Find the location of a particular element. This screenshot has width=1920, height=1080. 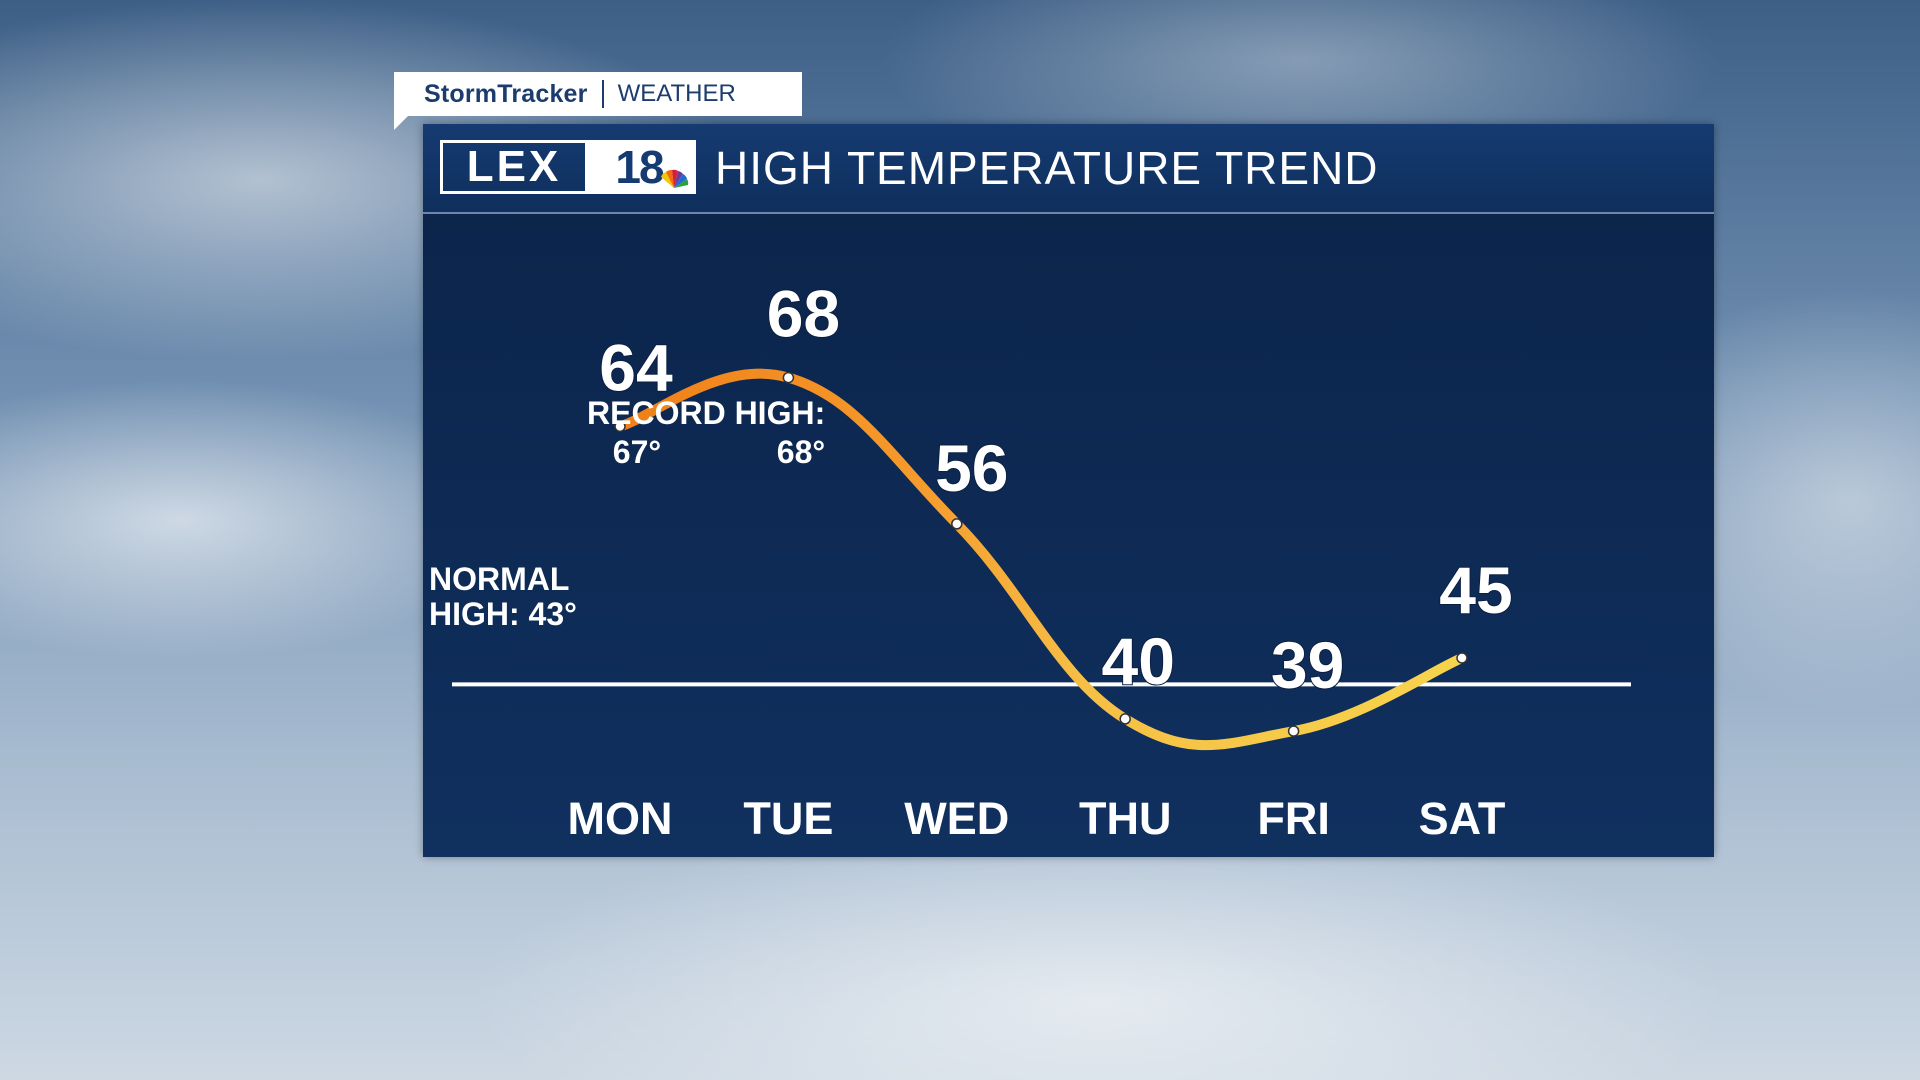

day-labels: MON TUE WED THU FRI SAT is located at coordinates (1037, 818).